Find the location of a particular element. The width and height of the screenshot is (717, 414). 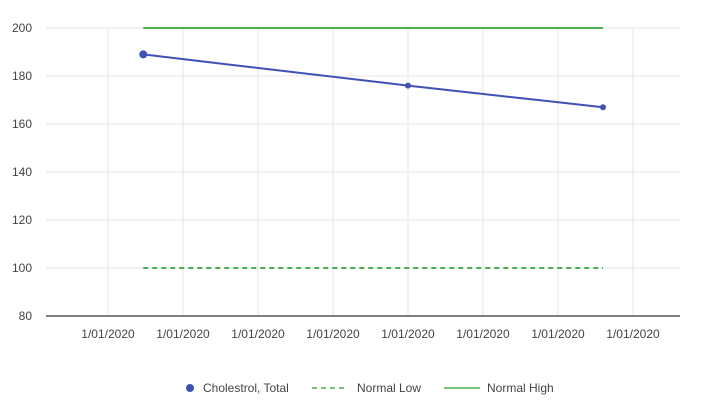

y-tick-label: 80 is located at coordinates (26, 316).